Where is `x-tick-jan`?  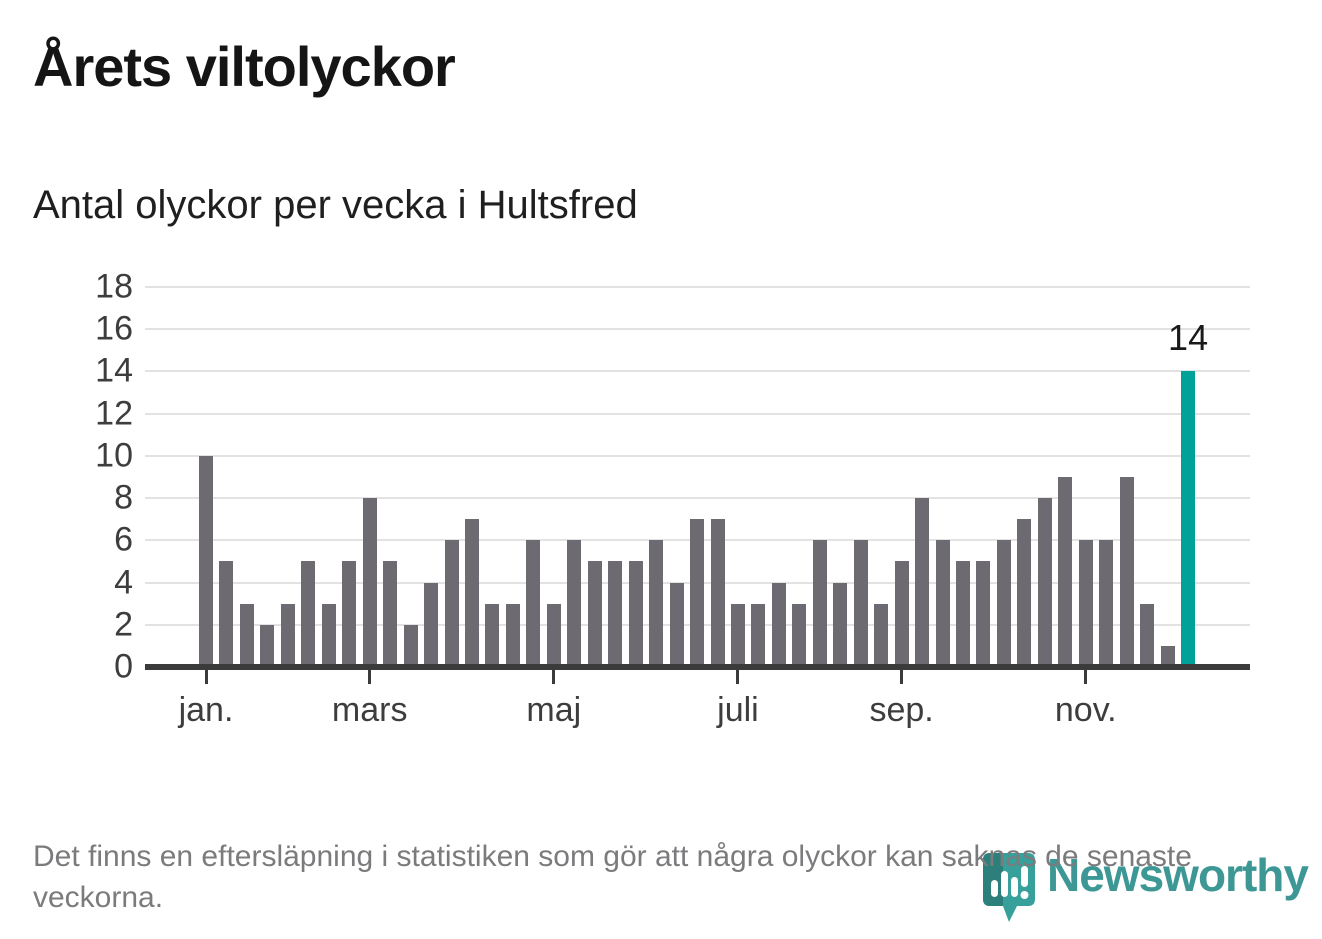
x-tick-jan is located at coordinates (206, 677).